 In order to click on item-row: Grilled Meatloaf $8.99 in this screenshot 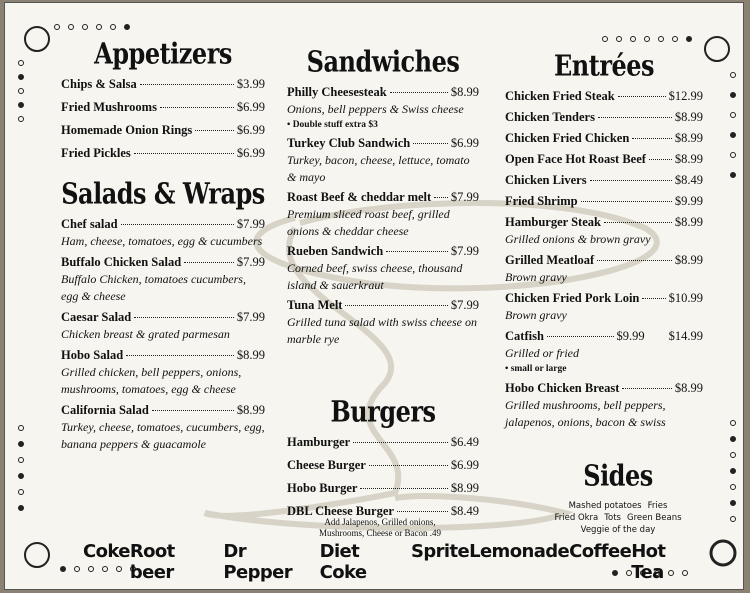, I will do `click(604, 260)`.